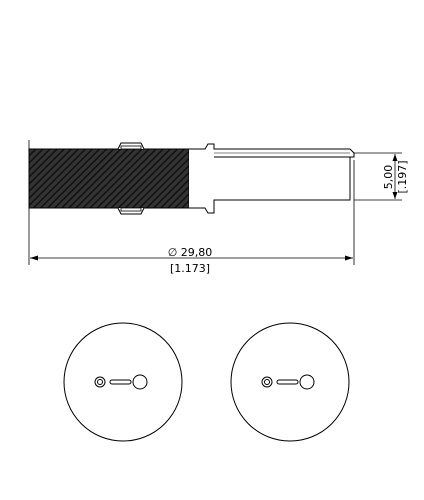  I want to click on front-view-right, so click(290, 382).